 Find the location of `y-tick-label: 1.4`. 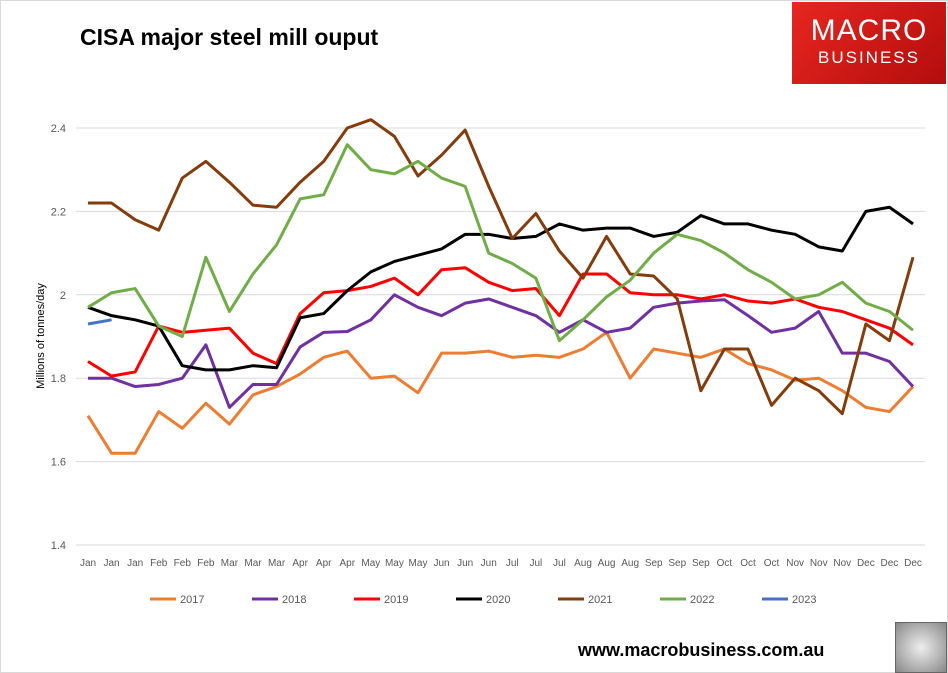

y-tick-label: 1.4 is located at coordinates (58, 546).